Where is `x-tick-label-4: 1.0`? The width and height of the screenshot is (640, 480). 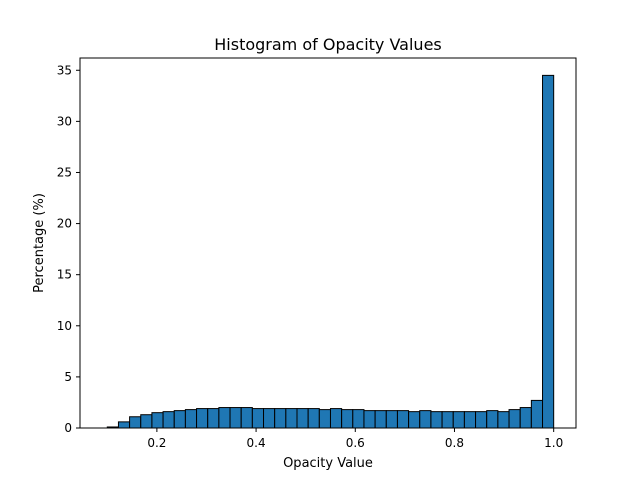 x-tick-label-4: 1.0 is located at coordinates (553, 443).